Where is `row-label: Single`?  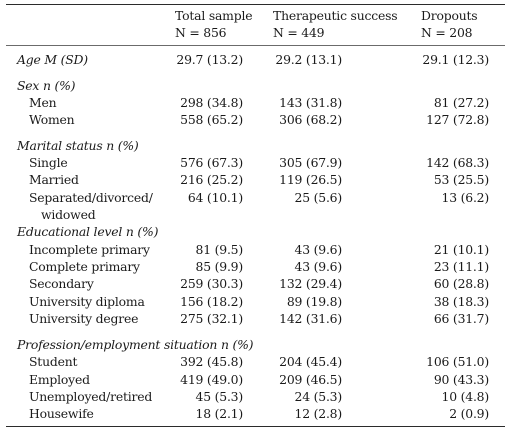 row-label: Single is located at coordinates (48, 162).